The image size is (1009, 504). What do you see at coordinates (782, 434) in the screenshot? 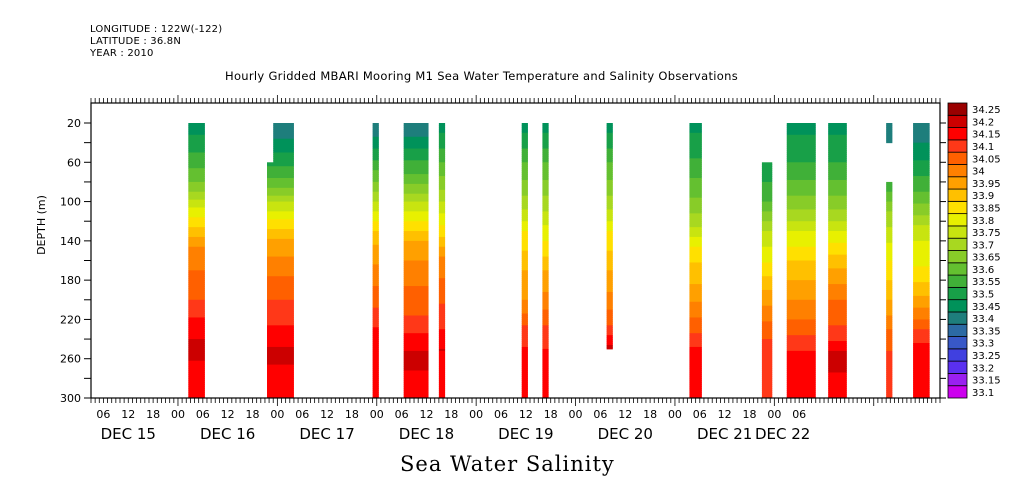
I see `x-day-label: DEC 22` at bounding box center [782, 434].